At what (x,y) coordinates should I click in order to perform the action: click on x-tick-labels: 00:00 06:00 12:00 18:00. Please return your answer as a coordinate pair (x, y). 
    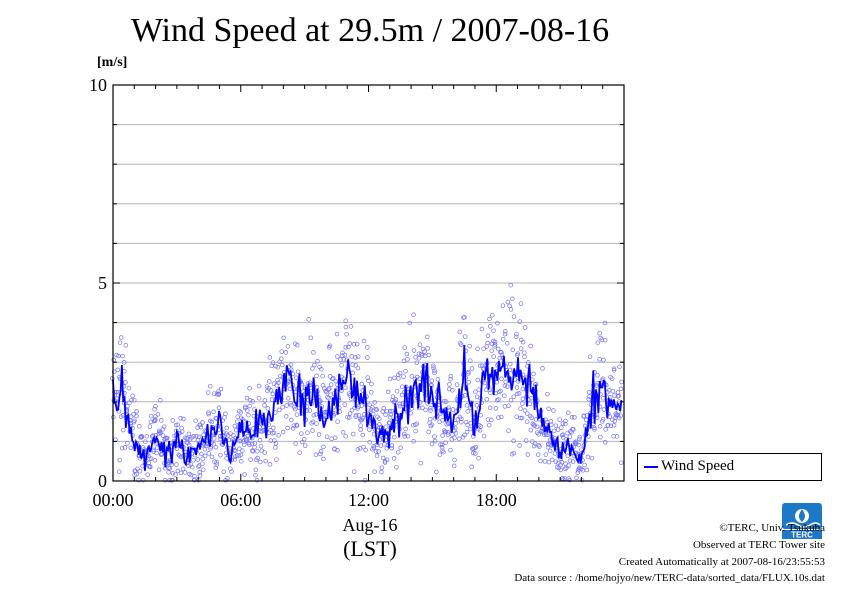
    Looking at the image, I should click on (304, 500).